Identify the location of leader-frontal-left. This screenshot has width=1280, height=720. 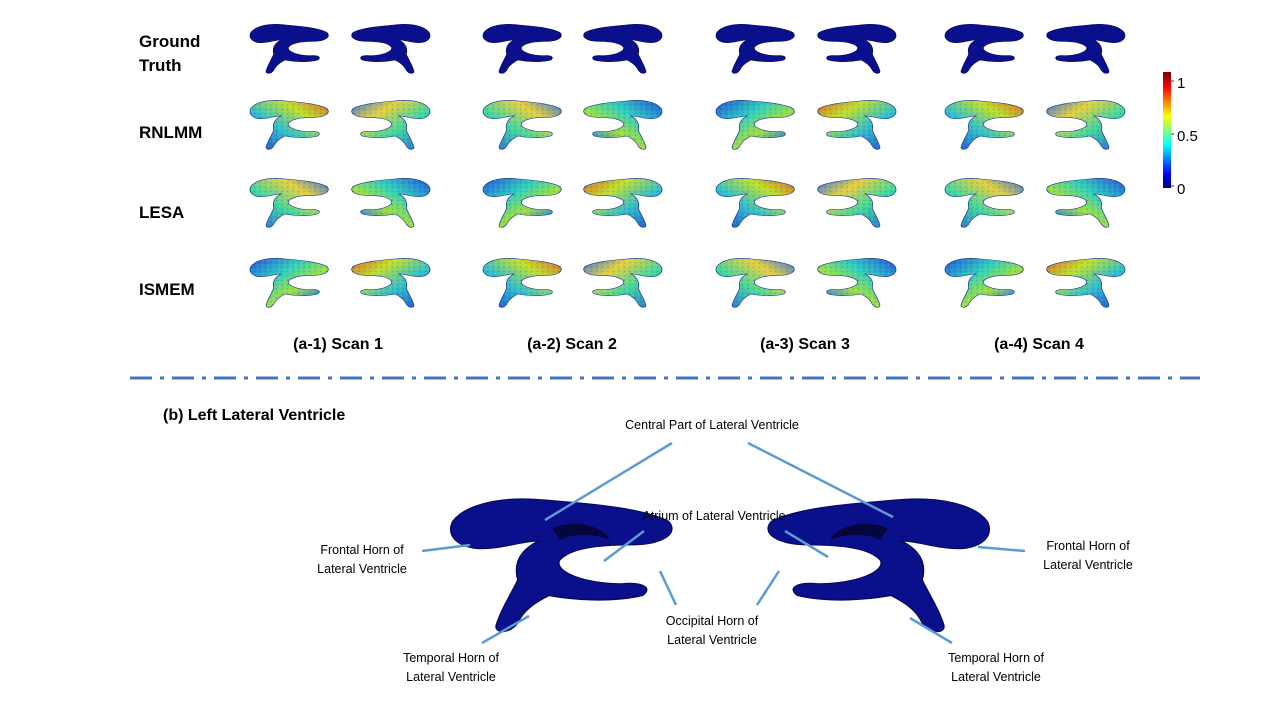
(446, 548).